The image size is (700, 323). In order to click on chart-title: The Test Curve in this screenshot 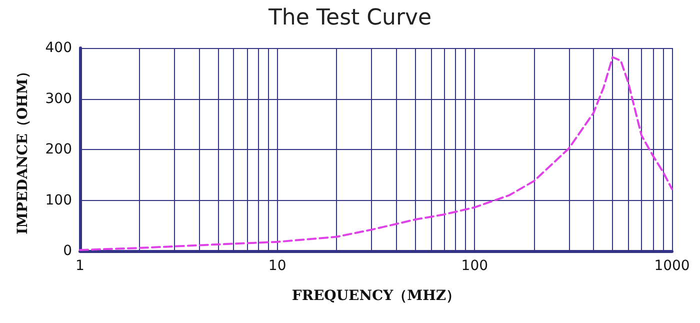, I will do `click(349, 18)`.